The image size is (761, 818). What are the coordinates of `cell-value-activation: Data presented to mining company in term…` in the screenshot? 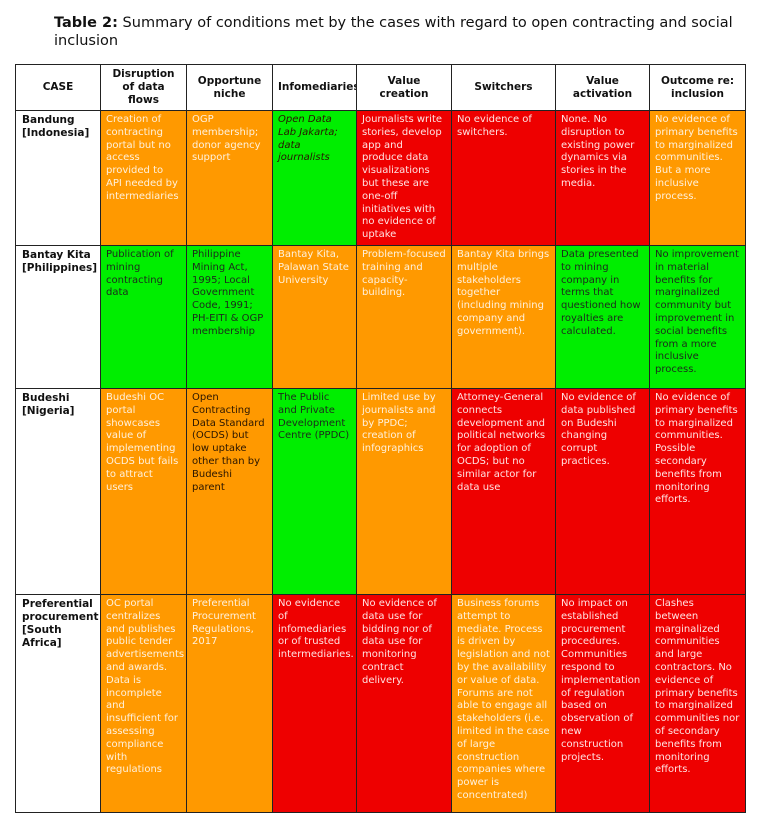 It's located at (602, 316).